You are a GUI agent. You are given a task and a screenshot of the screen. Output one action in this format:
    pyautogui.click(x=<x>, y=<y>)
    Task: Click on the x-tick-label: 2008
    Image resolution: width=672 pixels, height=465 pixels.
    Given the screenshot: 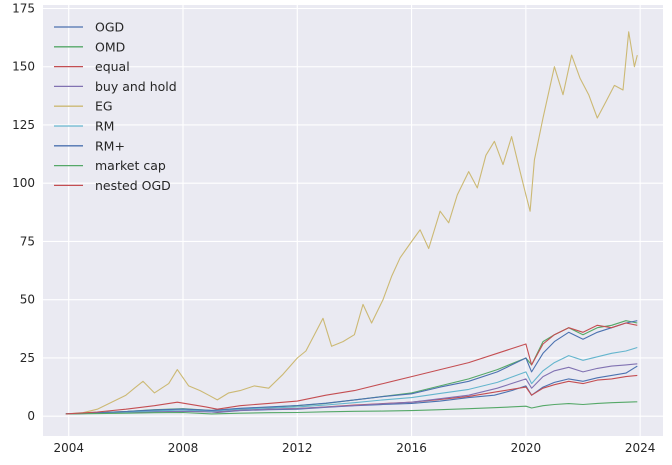 What is the action you would take?
    pyautogui.click(x=183, y=448)
    